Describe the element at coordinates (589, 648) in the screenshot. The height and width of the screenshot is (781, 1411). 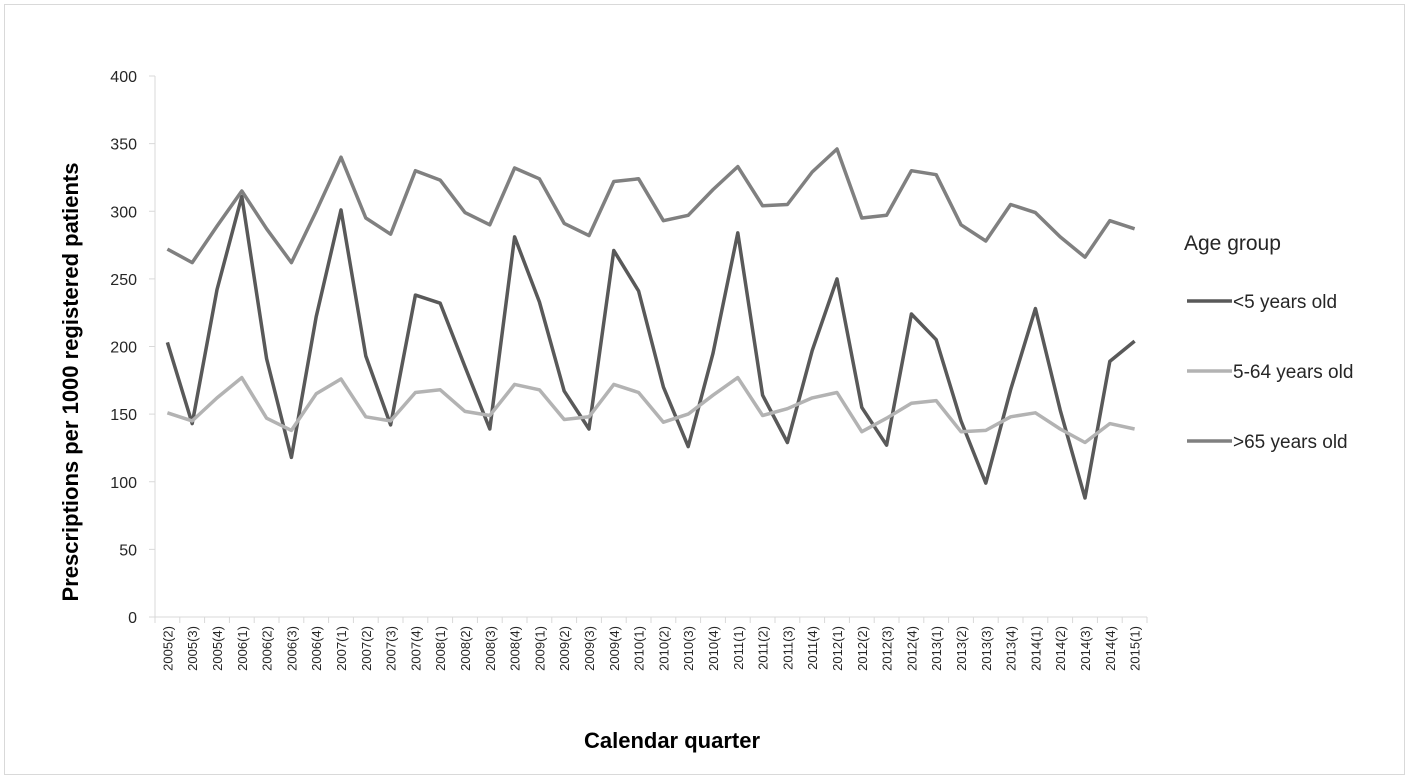
I see `x-tick-label: 2009(3)` at that location.